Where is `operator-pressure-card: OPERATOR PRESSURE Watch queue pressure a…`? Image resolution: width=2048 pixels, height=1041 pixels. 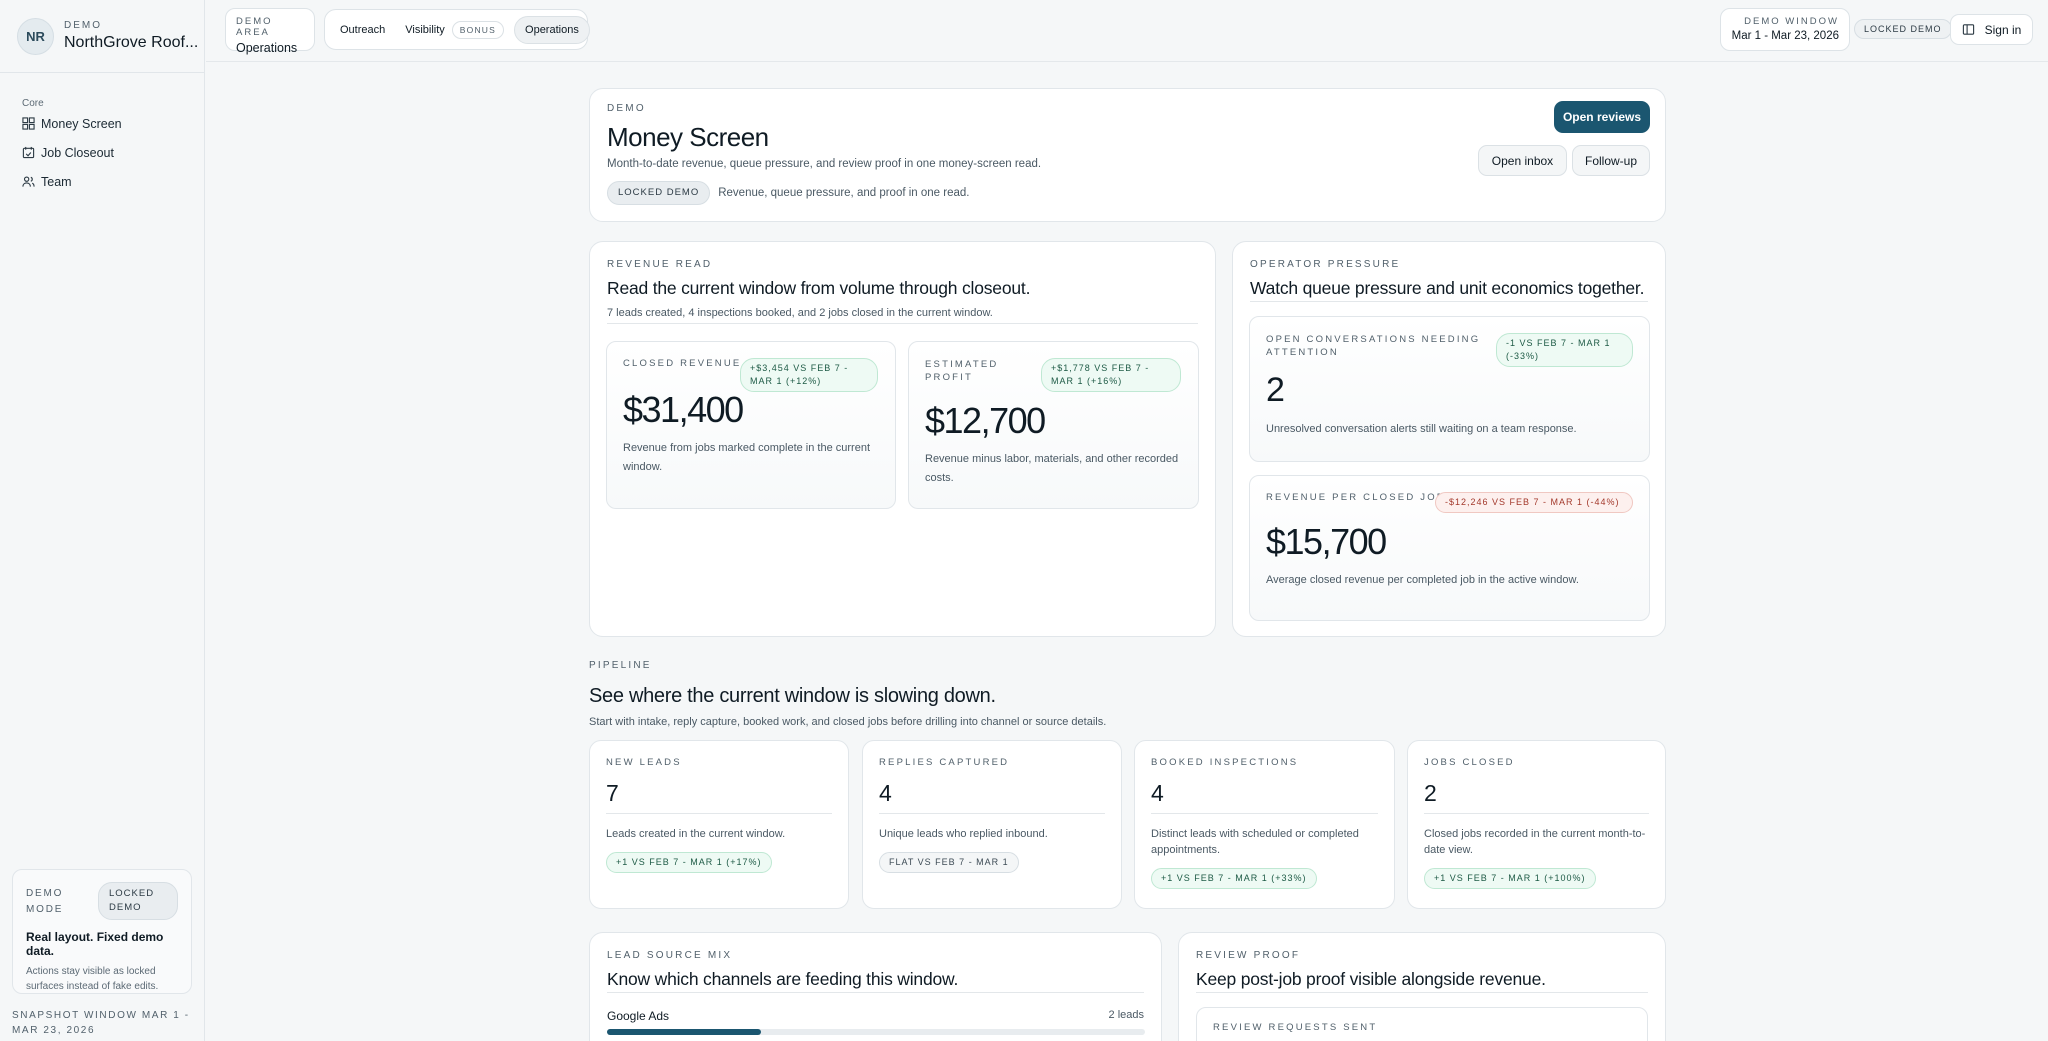
operator-pressure-card: OPERATOR PRESSURE Watch queue pressure a… is located at coordinates (1449, 439).